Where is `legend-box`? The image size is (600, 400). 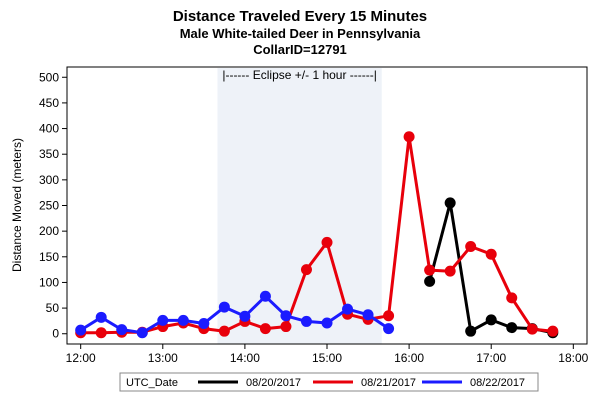
legend-box is located at coordinates (329, 382).